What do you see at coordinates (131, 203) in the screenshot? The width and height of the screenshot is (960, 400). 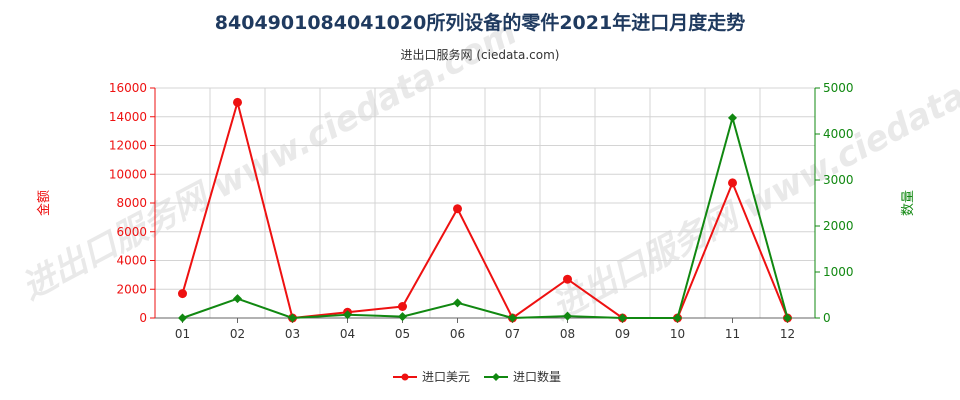 I see `y-left-tick-label: 8000` at bounding box center [131, 203].